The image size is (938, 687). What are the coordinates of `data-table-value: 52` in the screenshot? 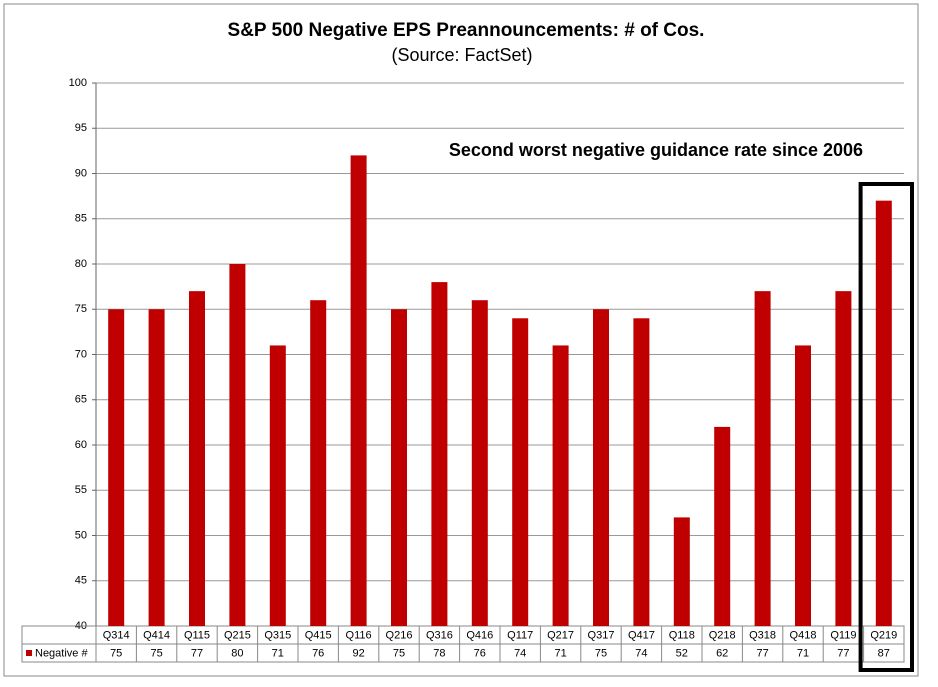 It's located at (682, 653).